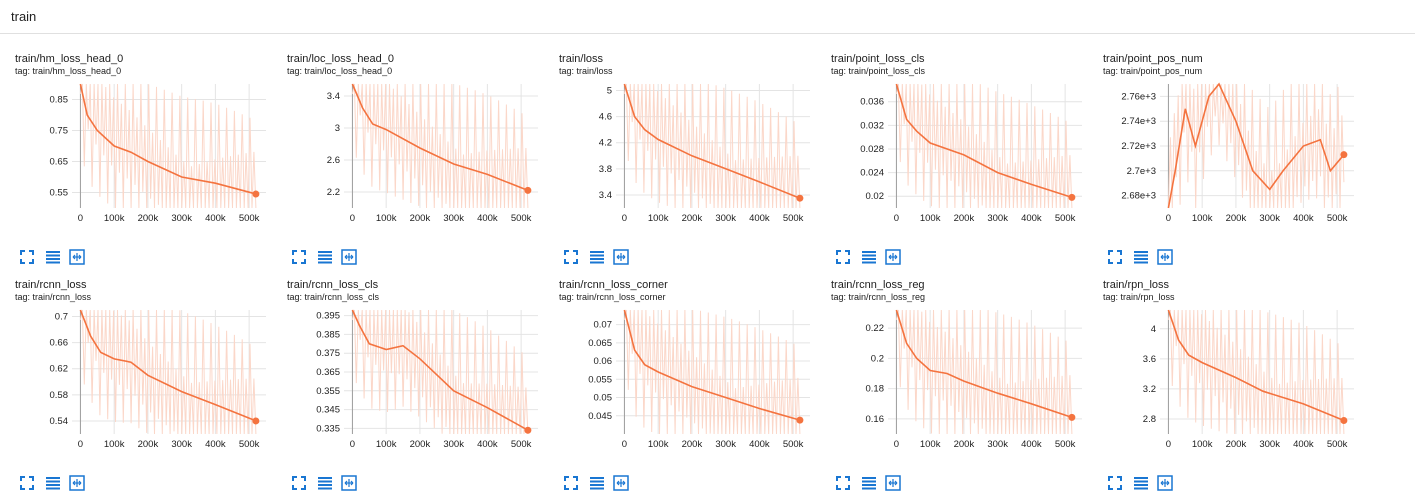 This screenshot has width=1415, height=500. What do you see at coordinates (328, 428) in the screenshot?
I see `y-tick-label: 0.335` at bounding box center [328, 428].